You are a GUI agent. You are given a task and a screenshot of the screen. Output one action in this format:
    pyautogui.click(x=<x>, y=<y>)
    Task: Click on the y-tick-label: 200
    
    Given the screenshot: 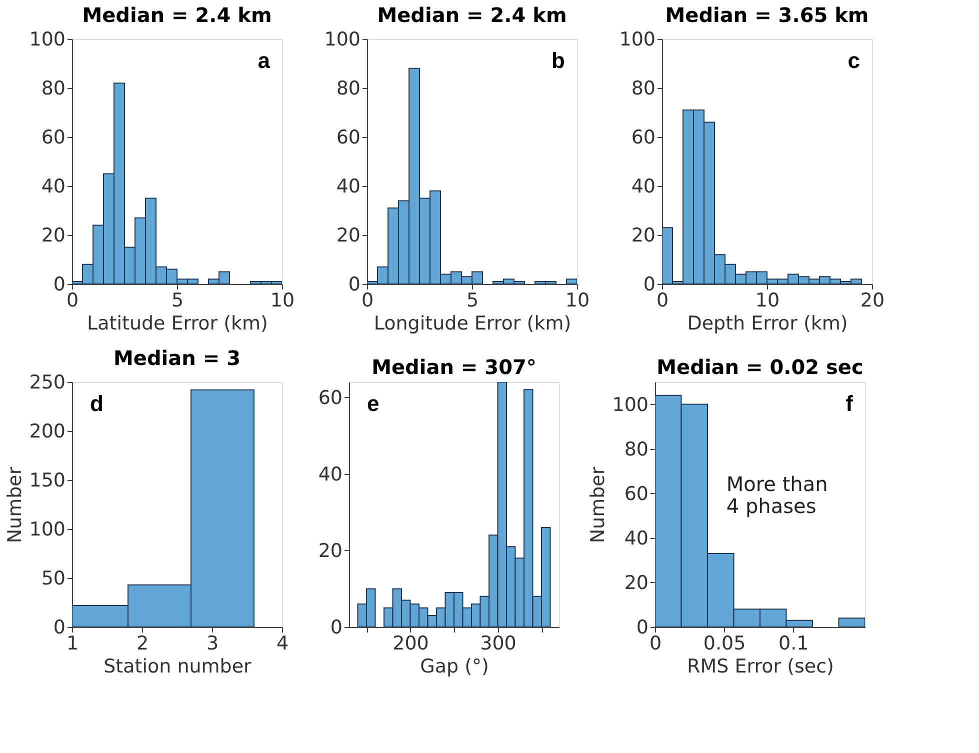 What is the action you would take?
    pyautogui.click(x=47, y=431)
    